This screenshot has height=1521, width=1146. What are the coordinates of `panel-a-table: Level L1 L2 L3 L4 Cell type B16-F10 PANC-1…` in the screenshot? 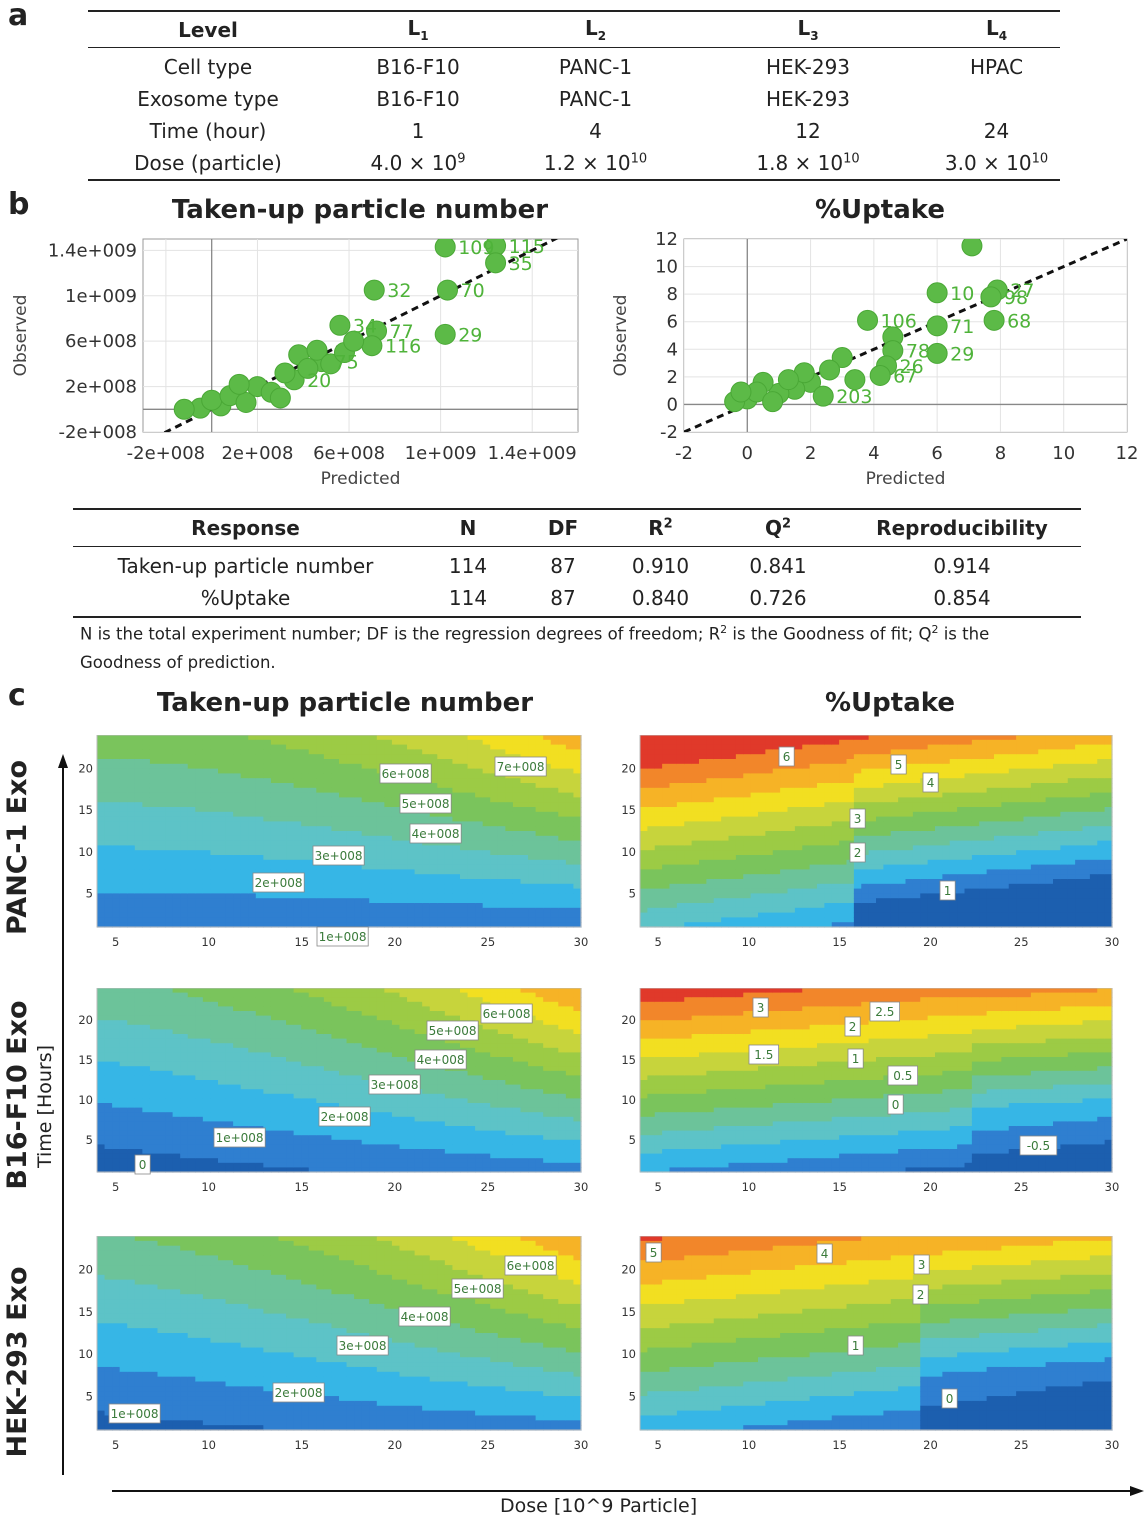 It's located at (574, 95).